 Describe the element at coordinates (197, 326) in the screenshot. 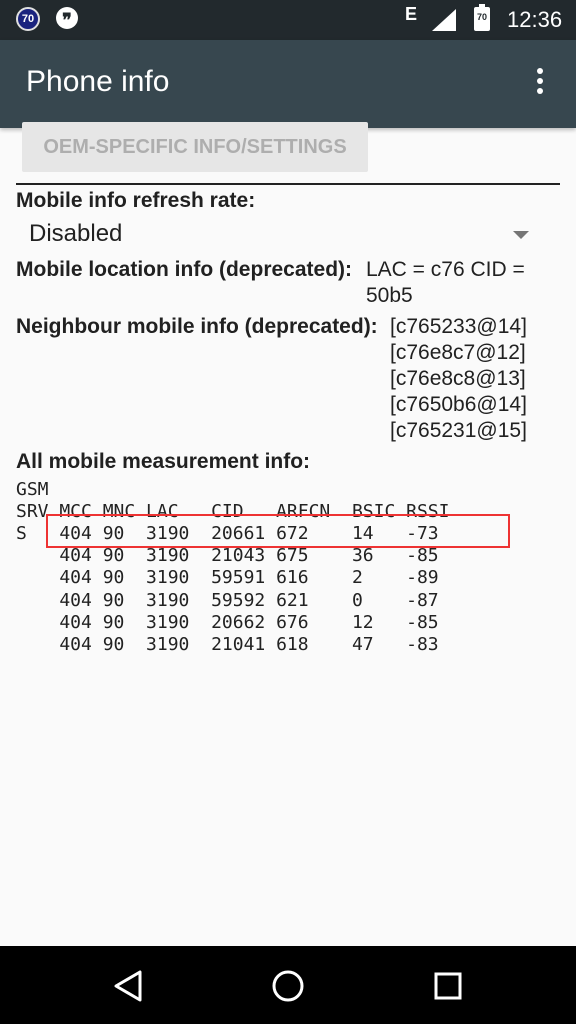

I see `neighbour-info-label: Neighbour mobile info (deprecated):` at that location.